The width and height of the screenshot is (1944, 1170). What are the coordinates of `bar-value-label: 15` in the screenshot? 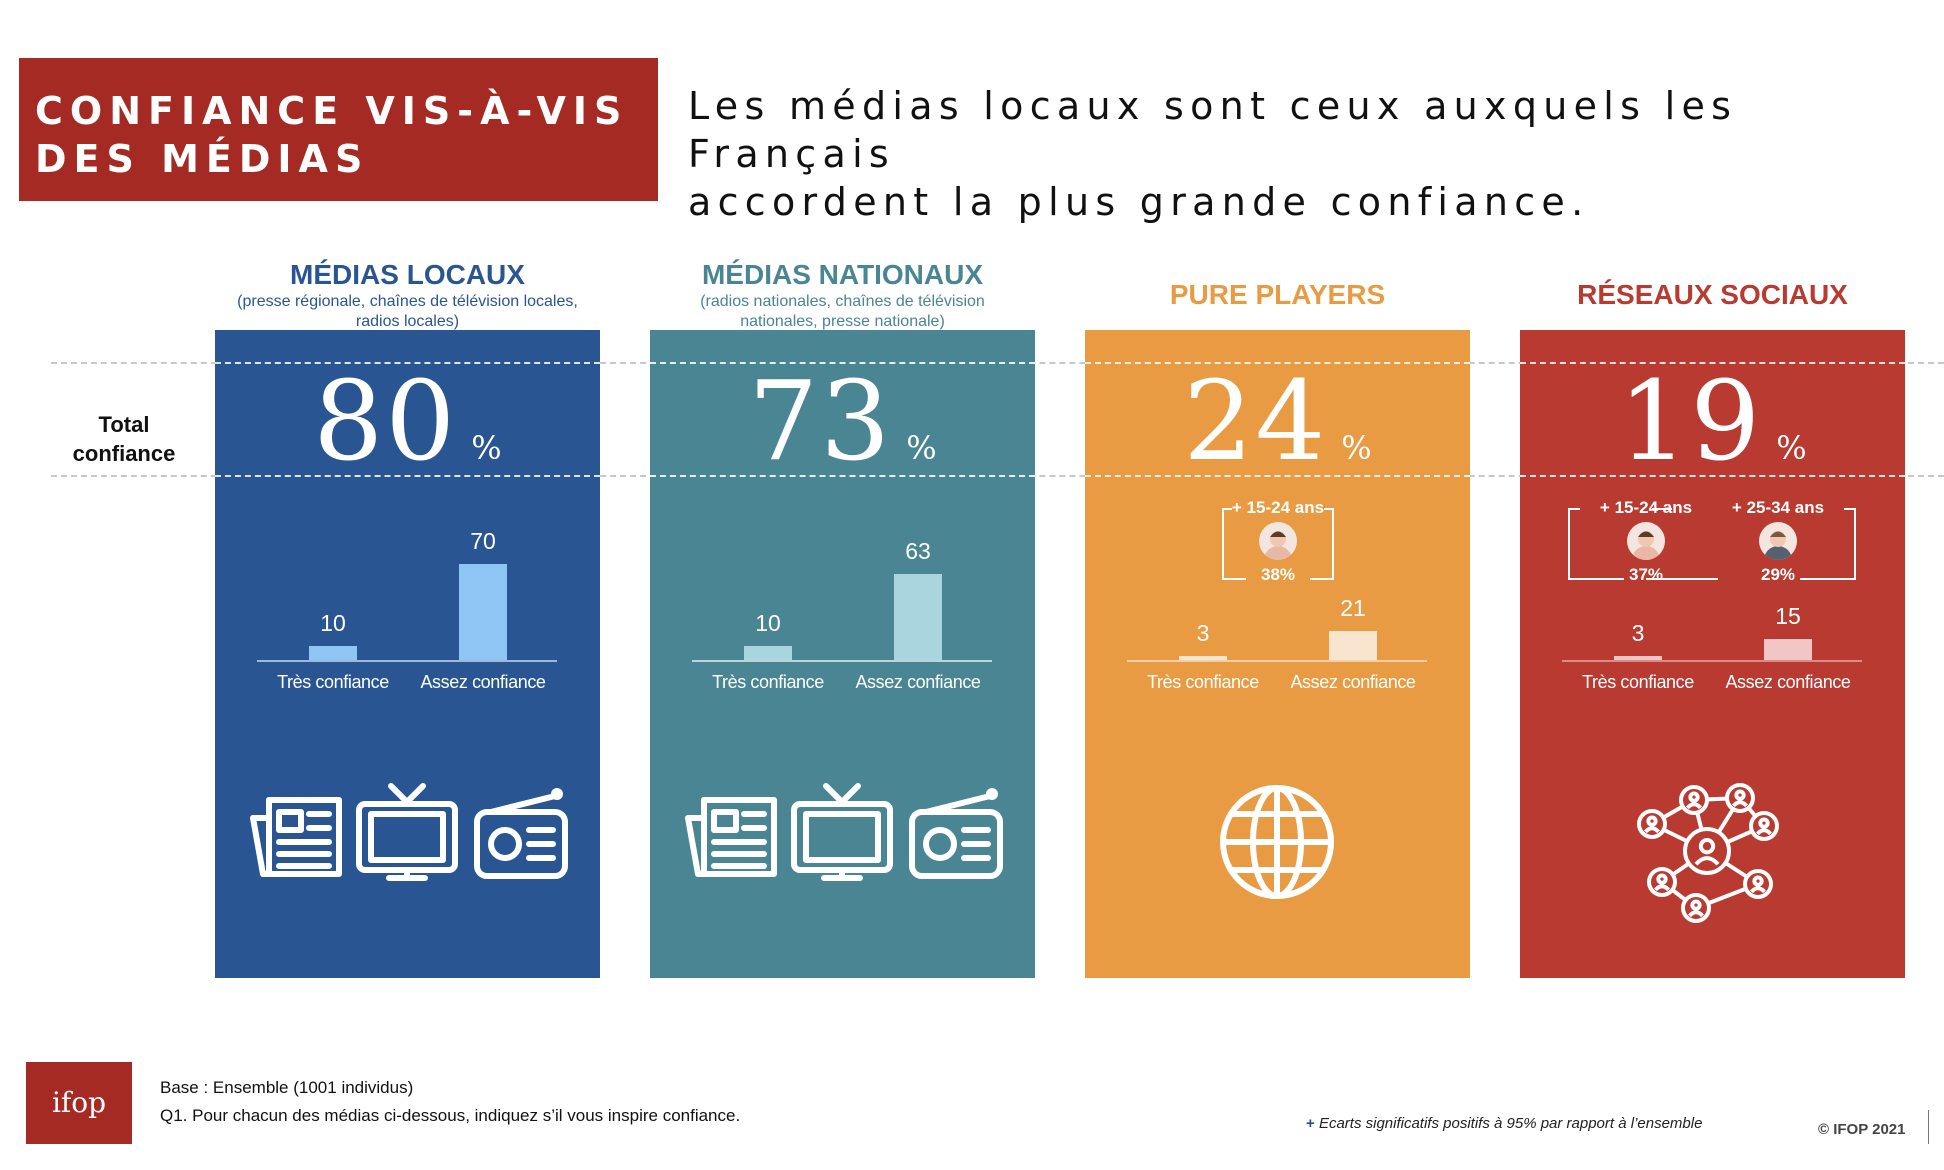 It's located at (1788, 616).